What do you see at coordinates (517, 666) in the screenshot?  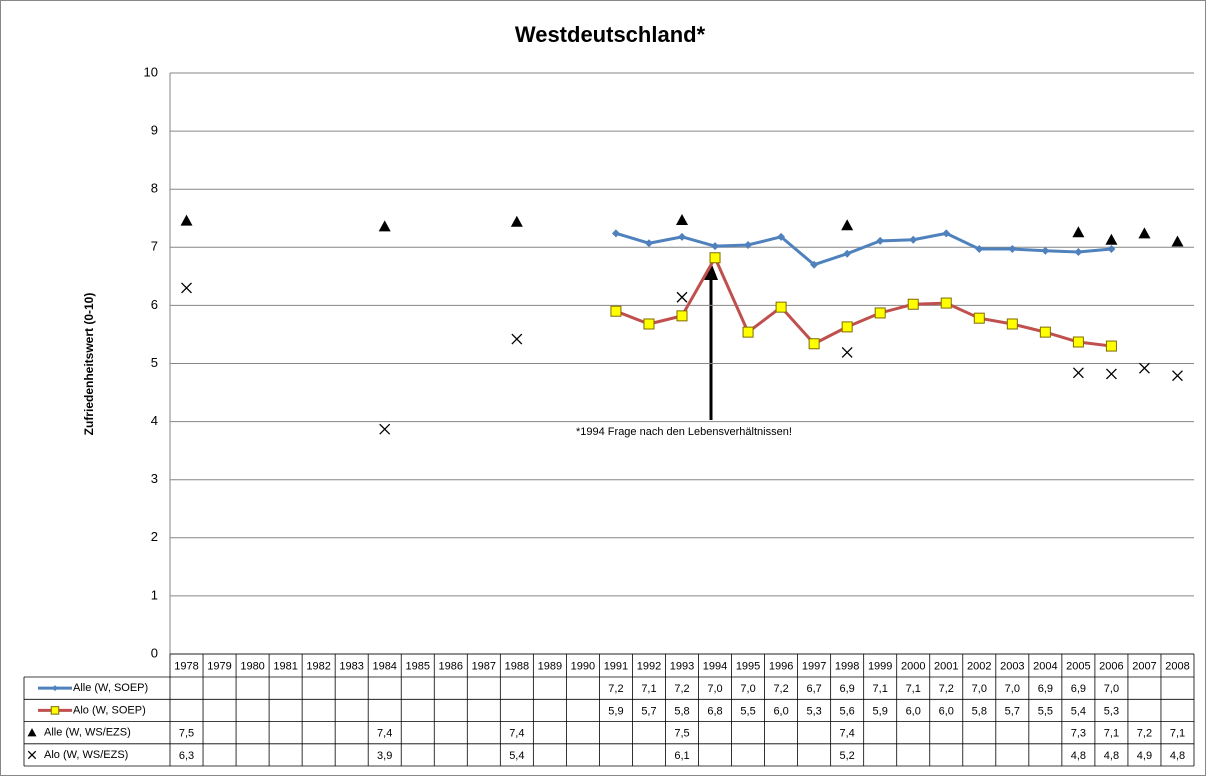 I see `x-tick-label: 1988` at bounding box center [517, 666].